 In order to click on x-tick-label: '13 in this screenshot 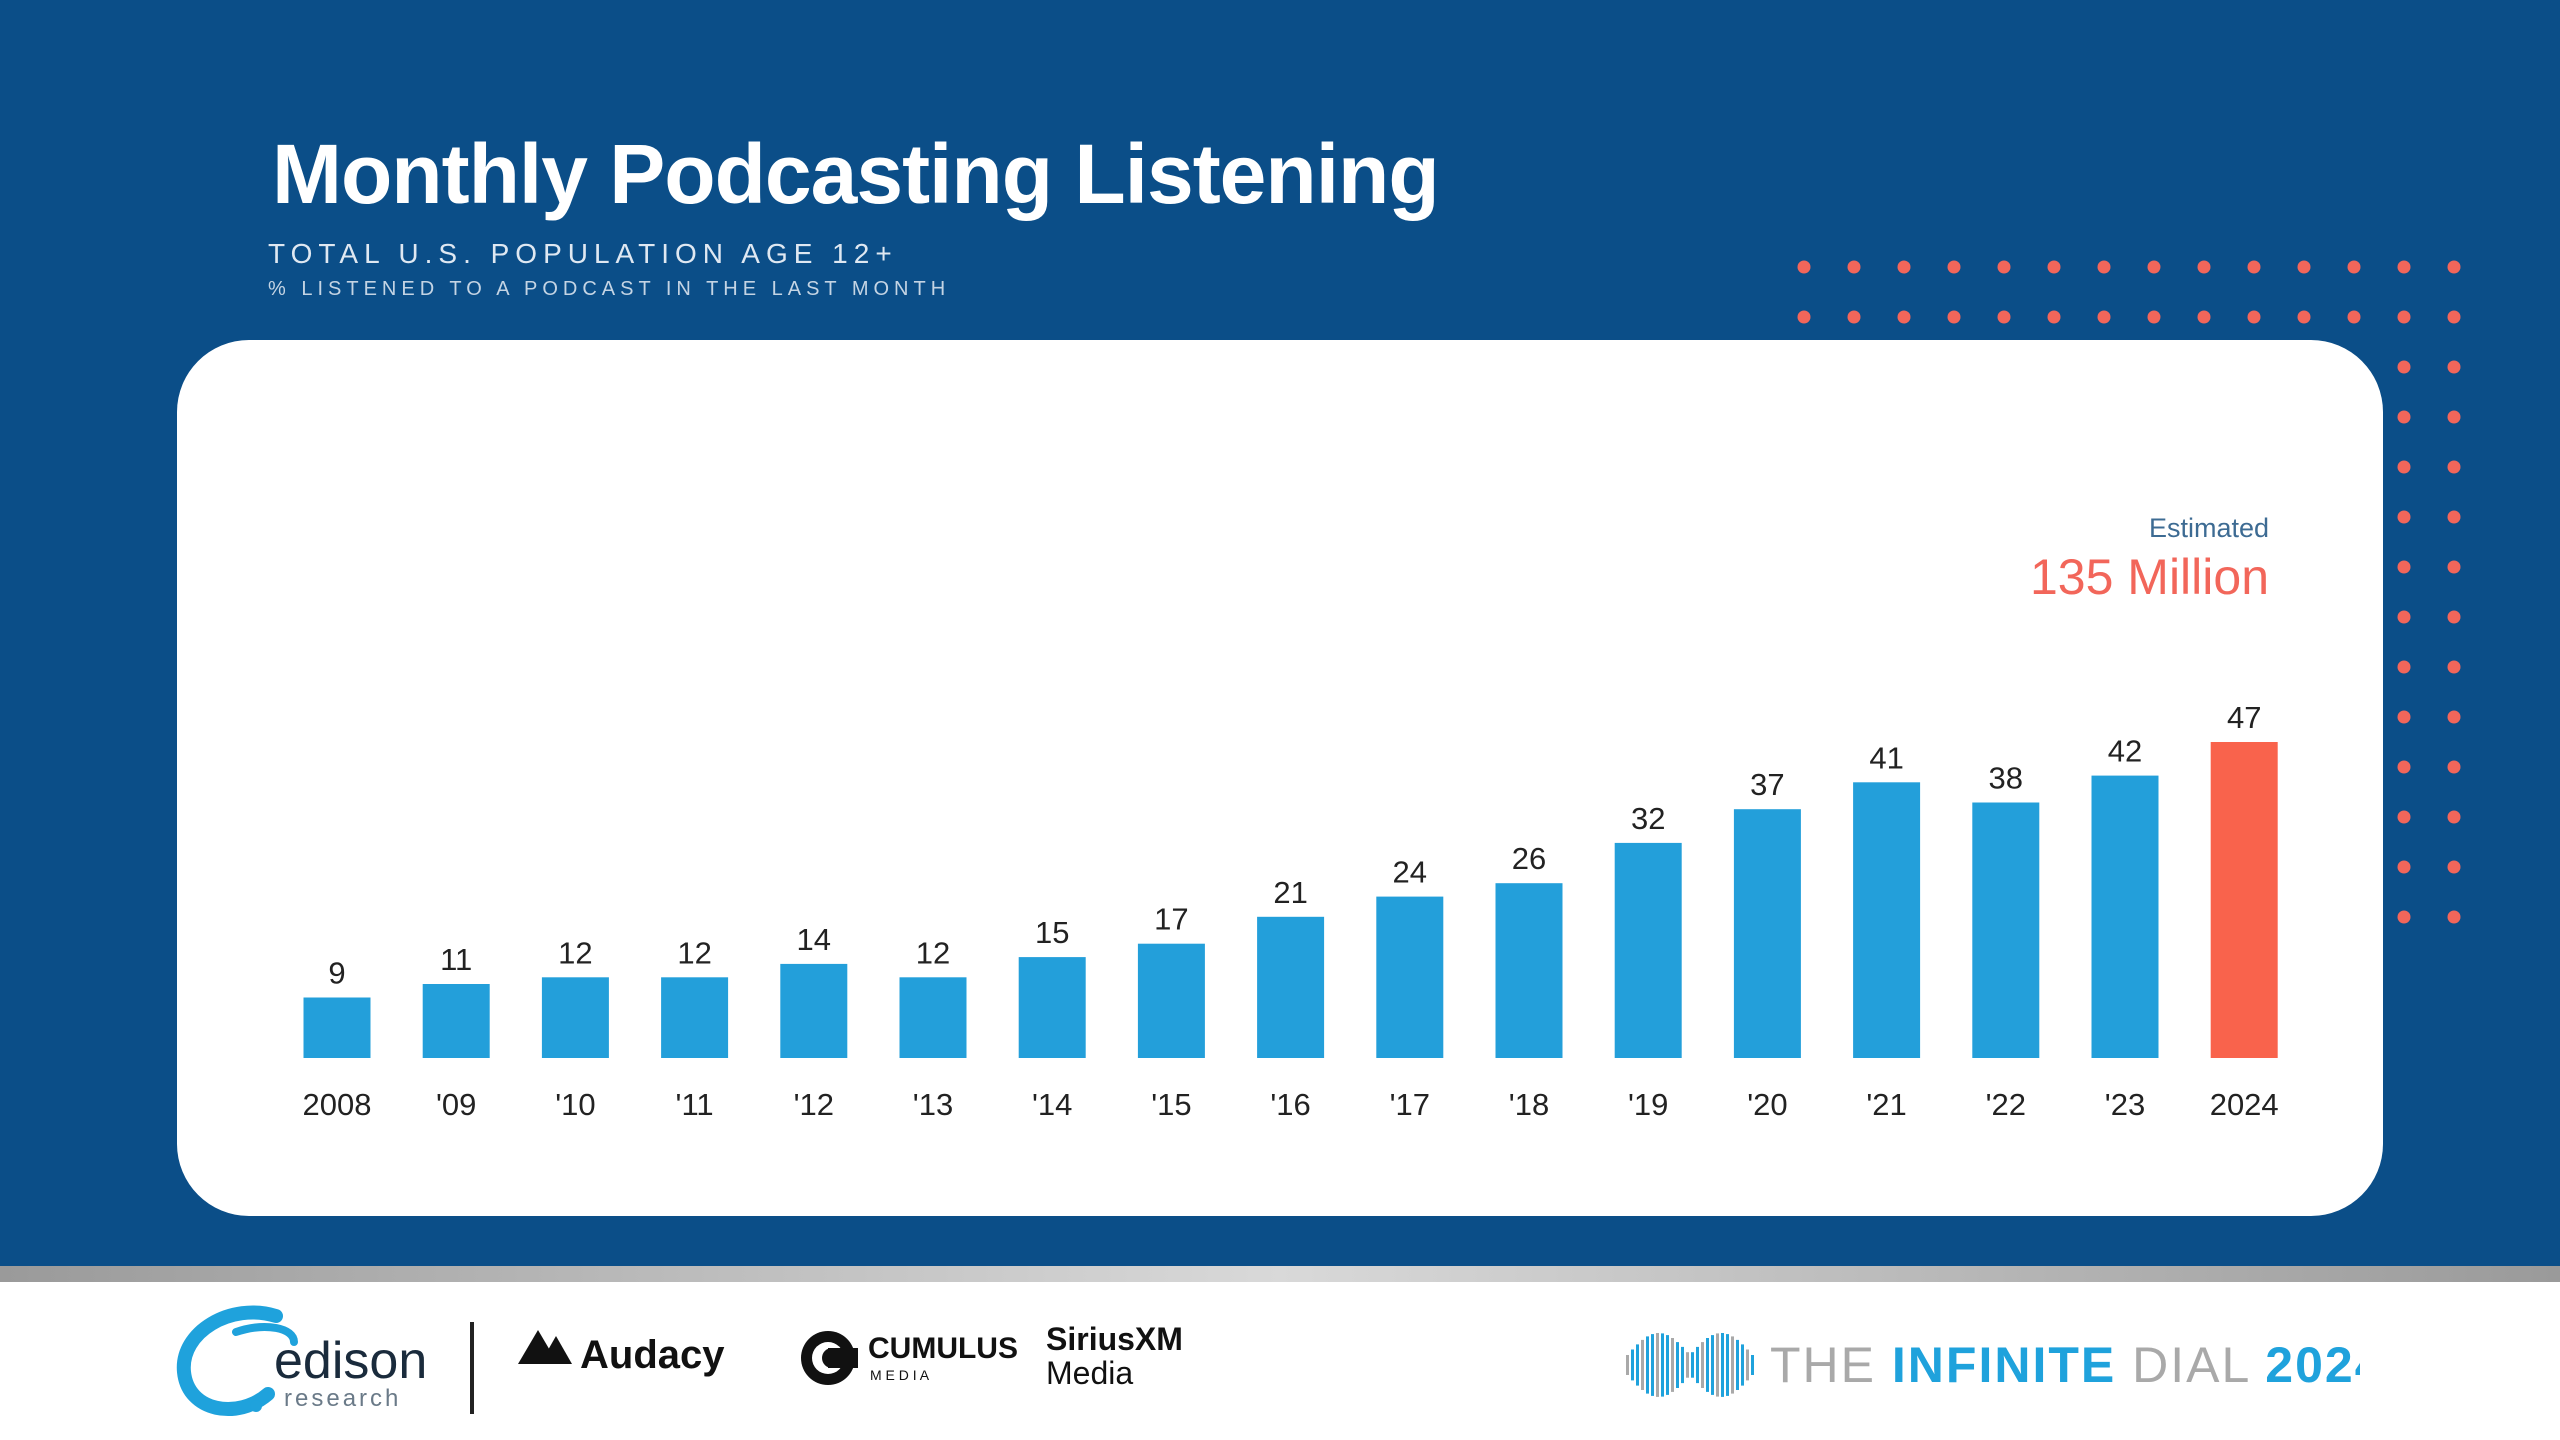, I will do `click(933, 1104)`.